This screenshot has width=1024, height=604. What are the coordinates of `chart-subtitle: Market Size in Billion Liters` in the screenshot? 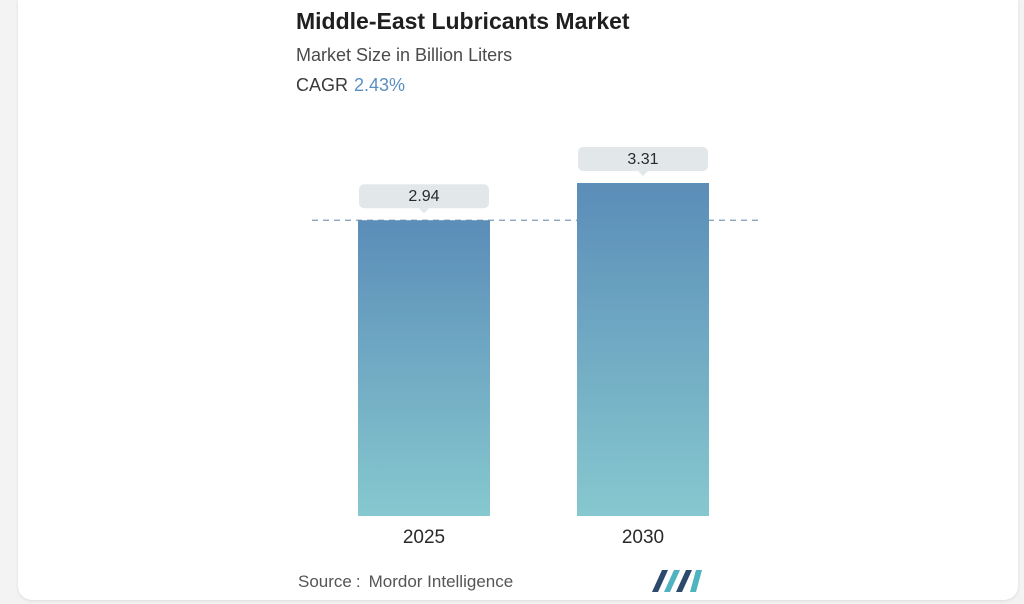 It's located at (404, 55).